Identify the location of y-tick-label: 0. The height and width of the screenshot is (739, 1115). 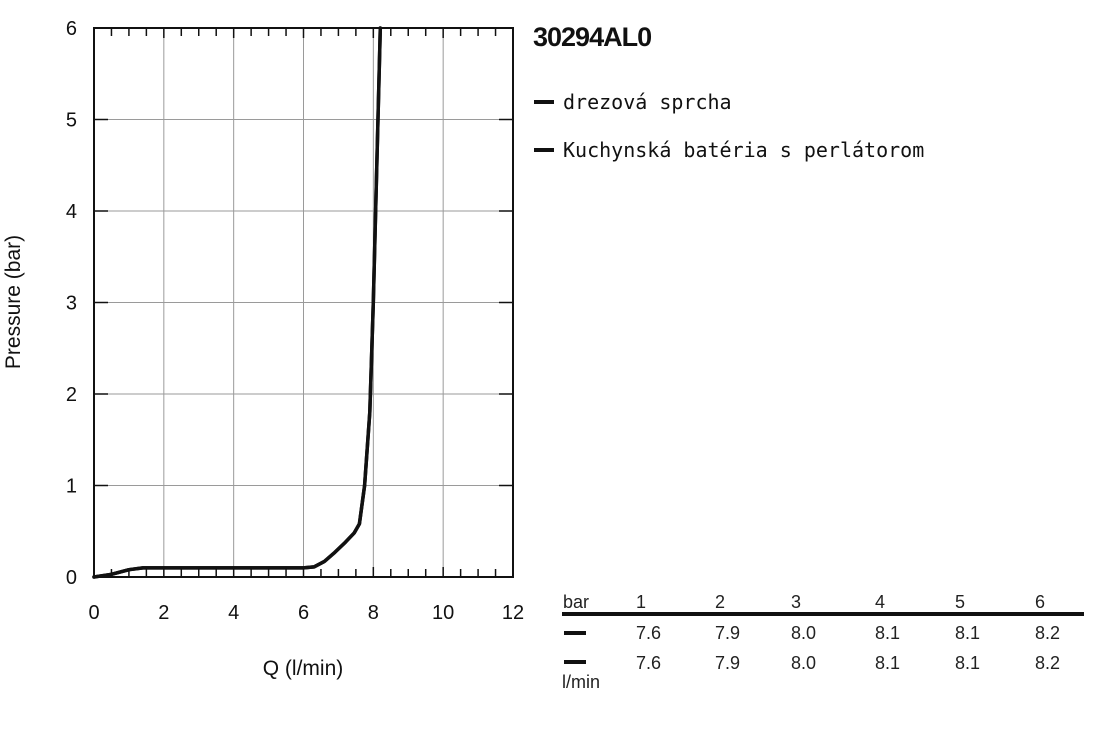
(71, 578).